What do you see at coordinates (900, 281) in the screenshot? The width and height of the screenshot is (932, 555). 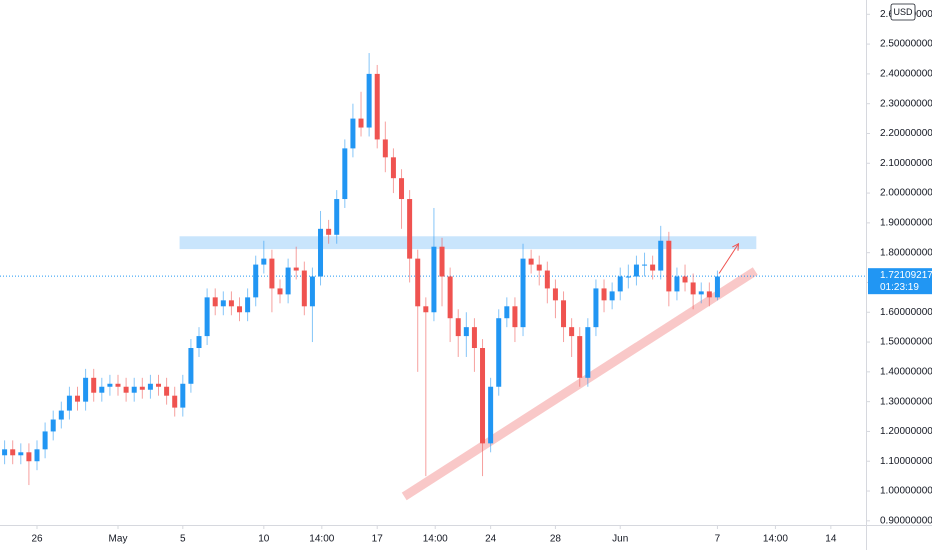 I see `price-badge` at bounding box center [900, 281].